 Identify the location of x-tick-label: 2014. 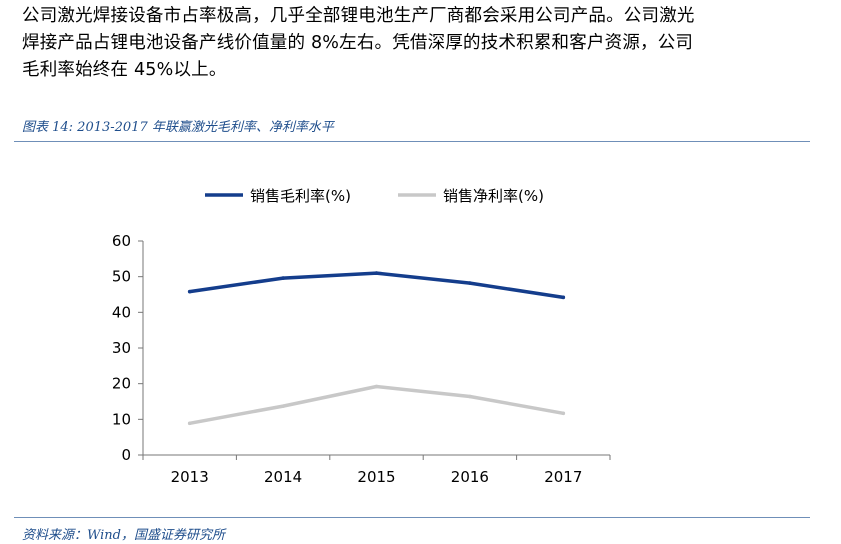
(283, 477).